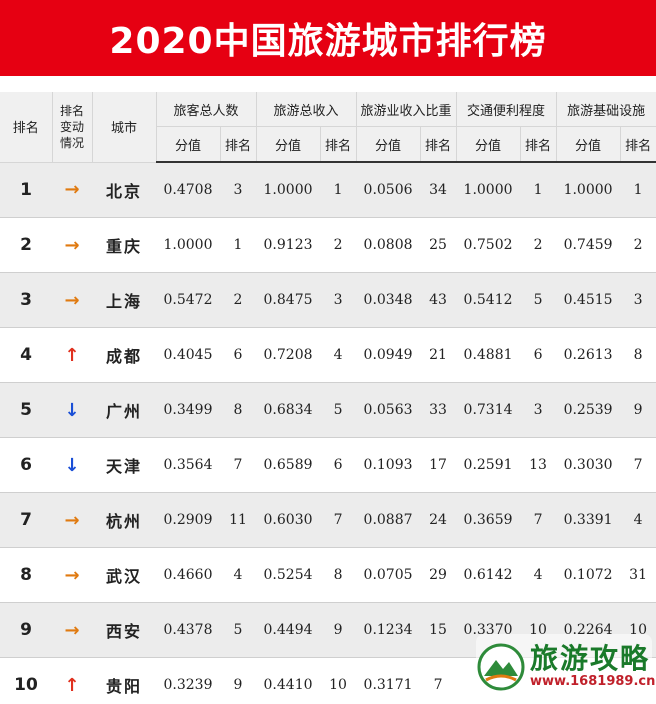 The height and width of the screenshot is (704, 656). Describe the element at coordinates (488, 300) in the screenshot. I see `cell-score: 0.5412` at that location.